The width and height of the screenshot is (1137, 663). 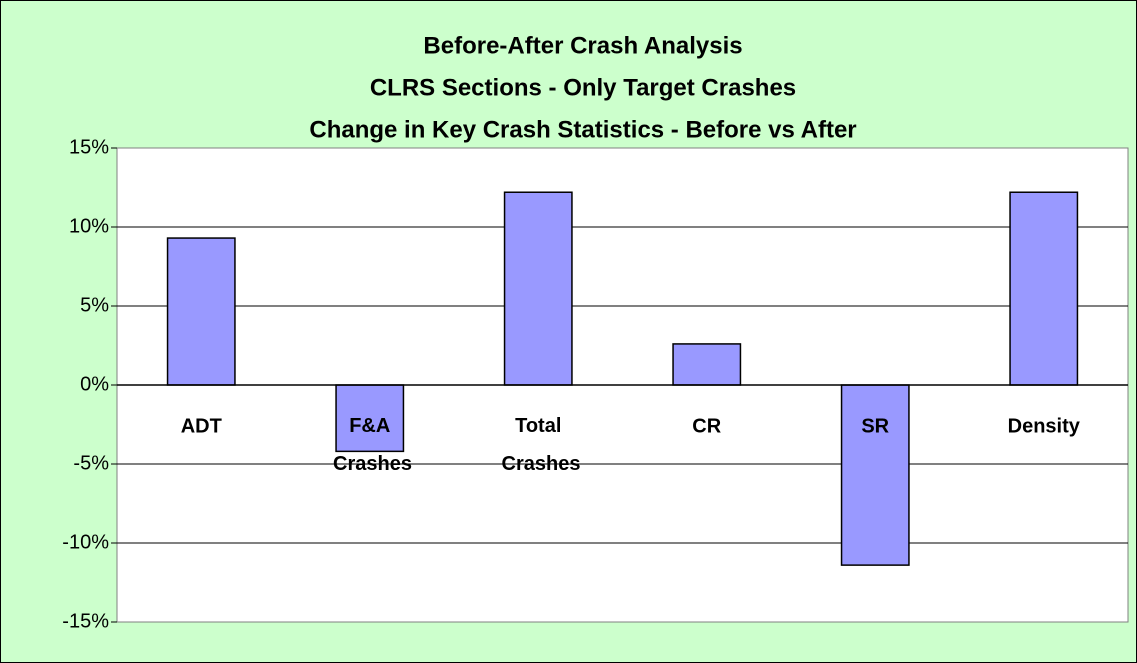 I want to click on chart-title: Before-After Crash Analysis, so click(x=582, y=45).